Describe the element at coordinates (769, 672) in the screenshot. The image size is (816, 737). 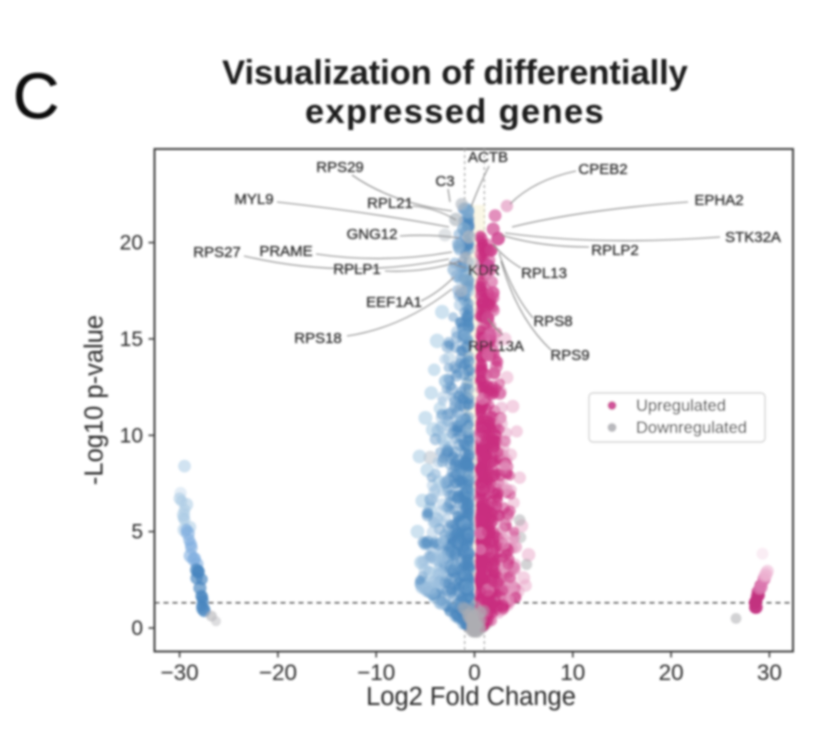
I see `svg-text: 30` at that location.